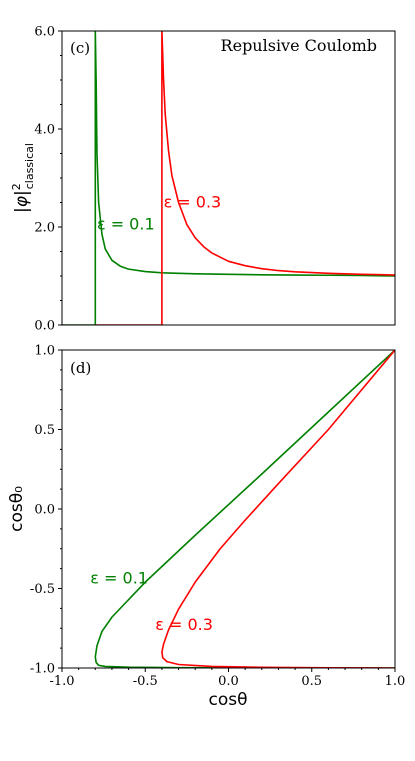 Image resolution: width=415 pixels, height=761 pixels. I want to click on panel-c-annotation-0: ε = 0.1, so click(126, 223).